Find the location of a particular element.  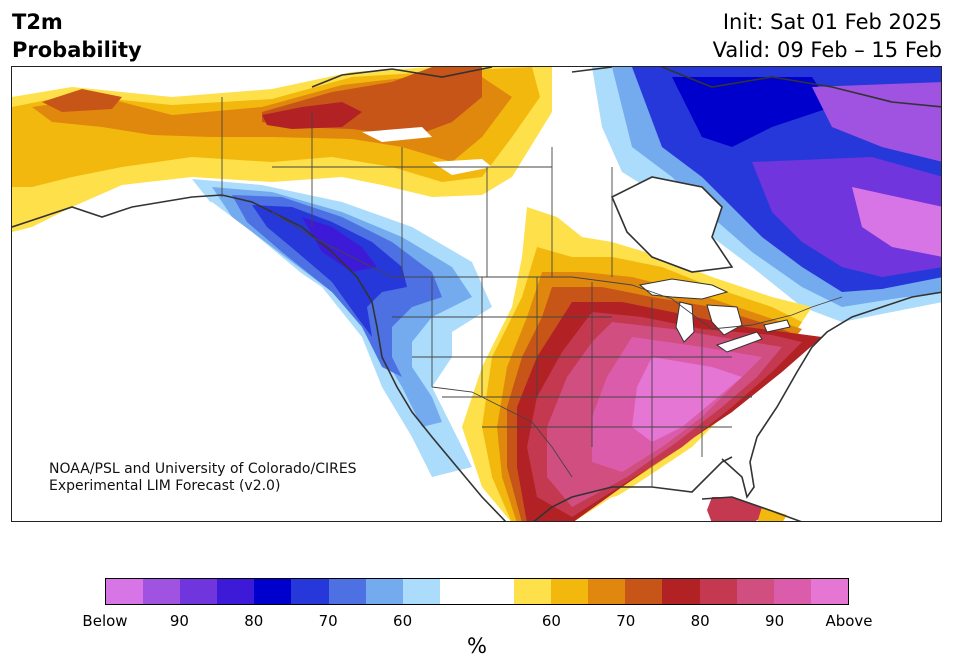

valid-range: Valid: 09 Feb – 15 Feb is located at coordinates (827, 50).